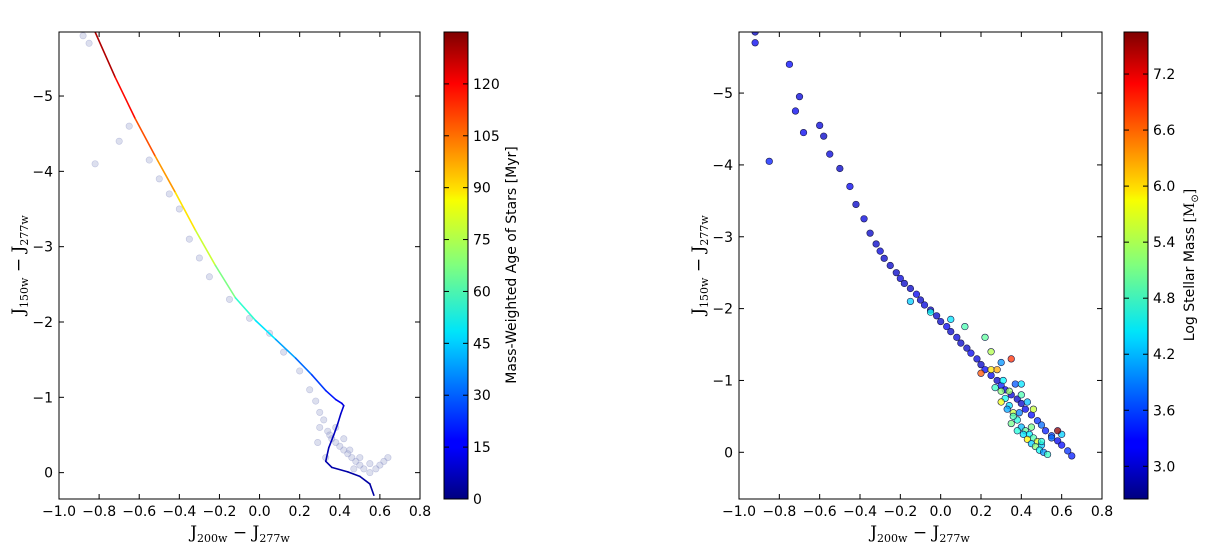 This screenshot has height=558, width=1216. What do you see at coordinates (486, 85) in the screenshot?
I see `left-colorbar-tick-label: 120` at bounding box center [486, 85].